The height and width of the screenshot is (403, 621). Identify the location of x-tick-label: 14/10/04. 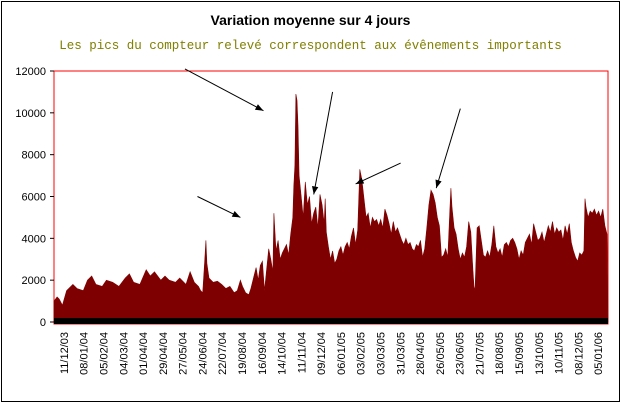
(283, 353).